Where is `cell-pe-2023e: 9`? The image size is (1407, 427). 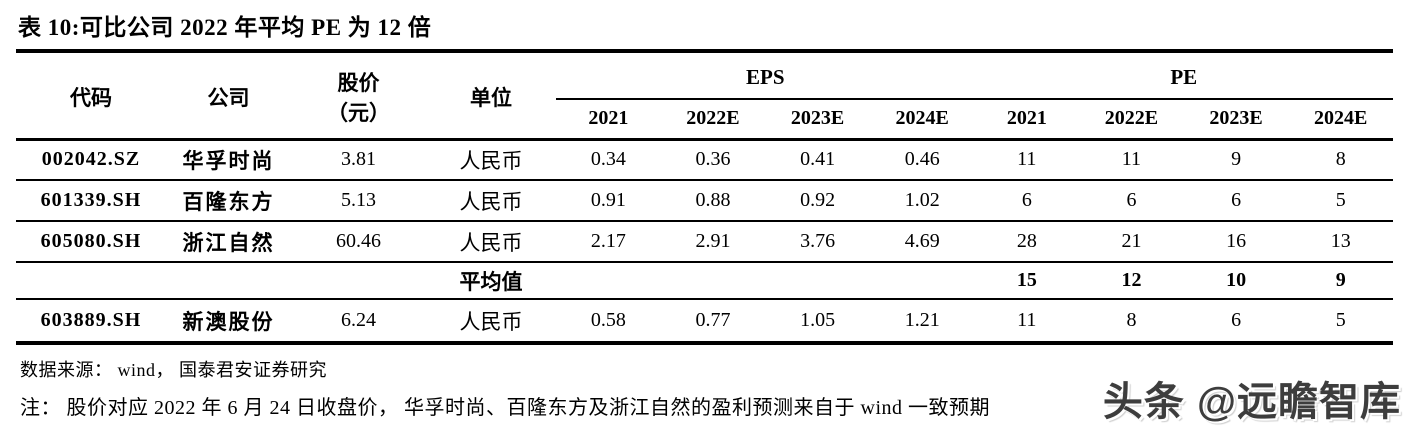
cell-pe-2023e: 9 is located at coordinates (1236, 160).